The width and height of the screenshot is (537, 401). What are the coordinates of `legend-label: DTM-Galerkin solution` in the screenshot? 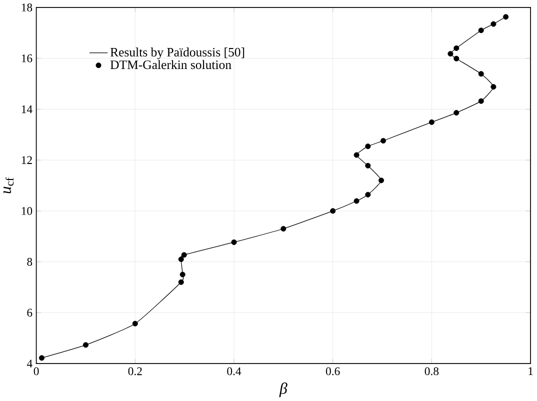 It's located at (171, 65).